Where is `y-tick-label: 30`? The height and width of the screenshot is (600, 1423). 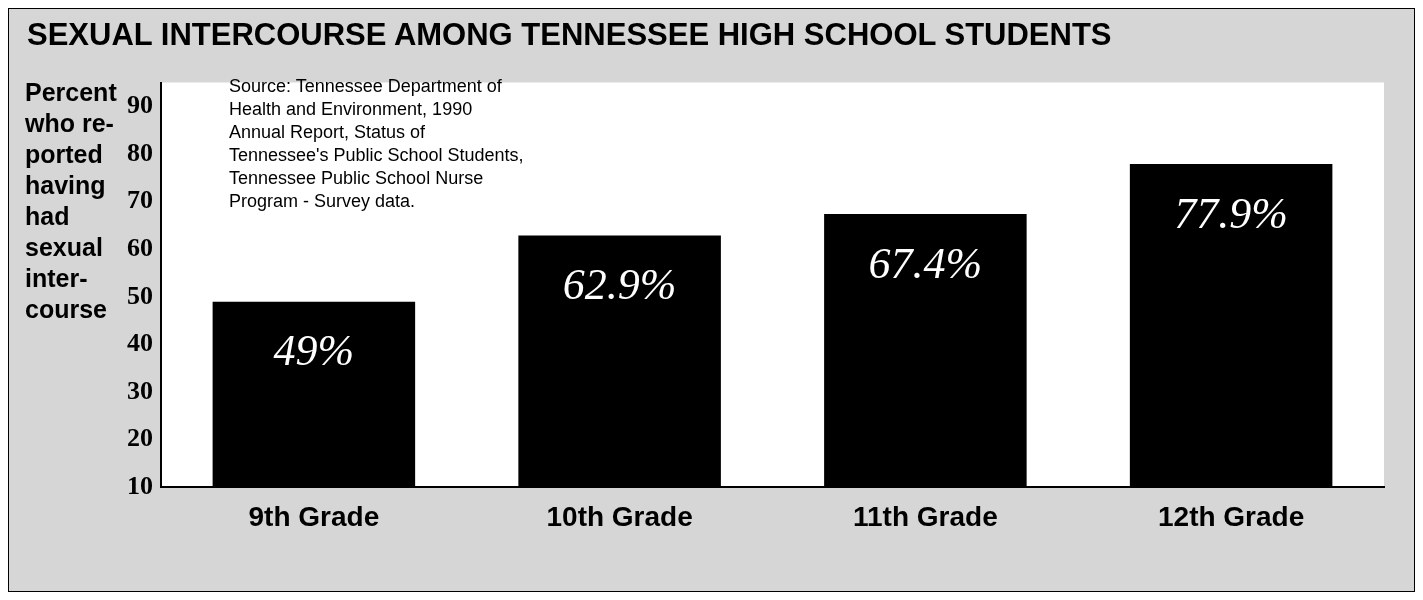 y-tick-label: 30 is located at coordinates (140, 390).